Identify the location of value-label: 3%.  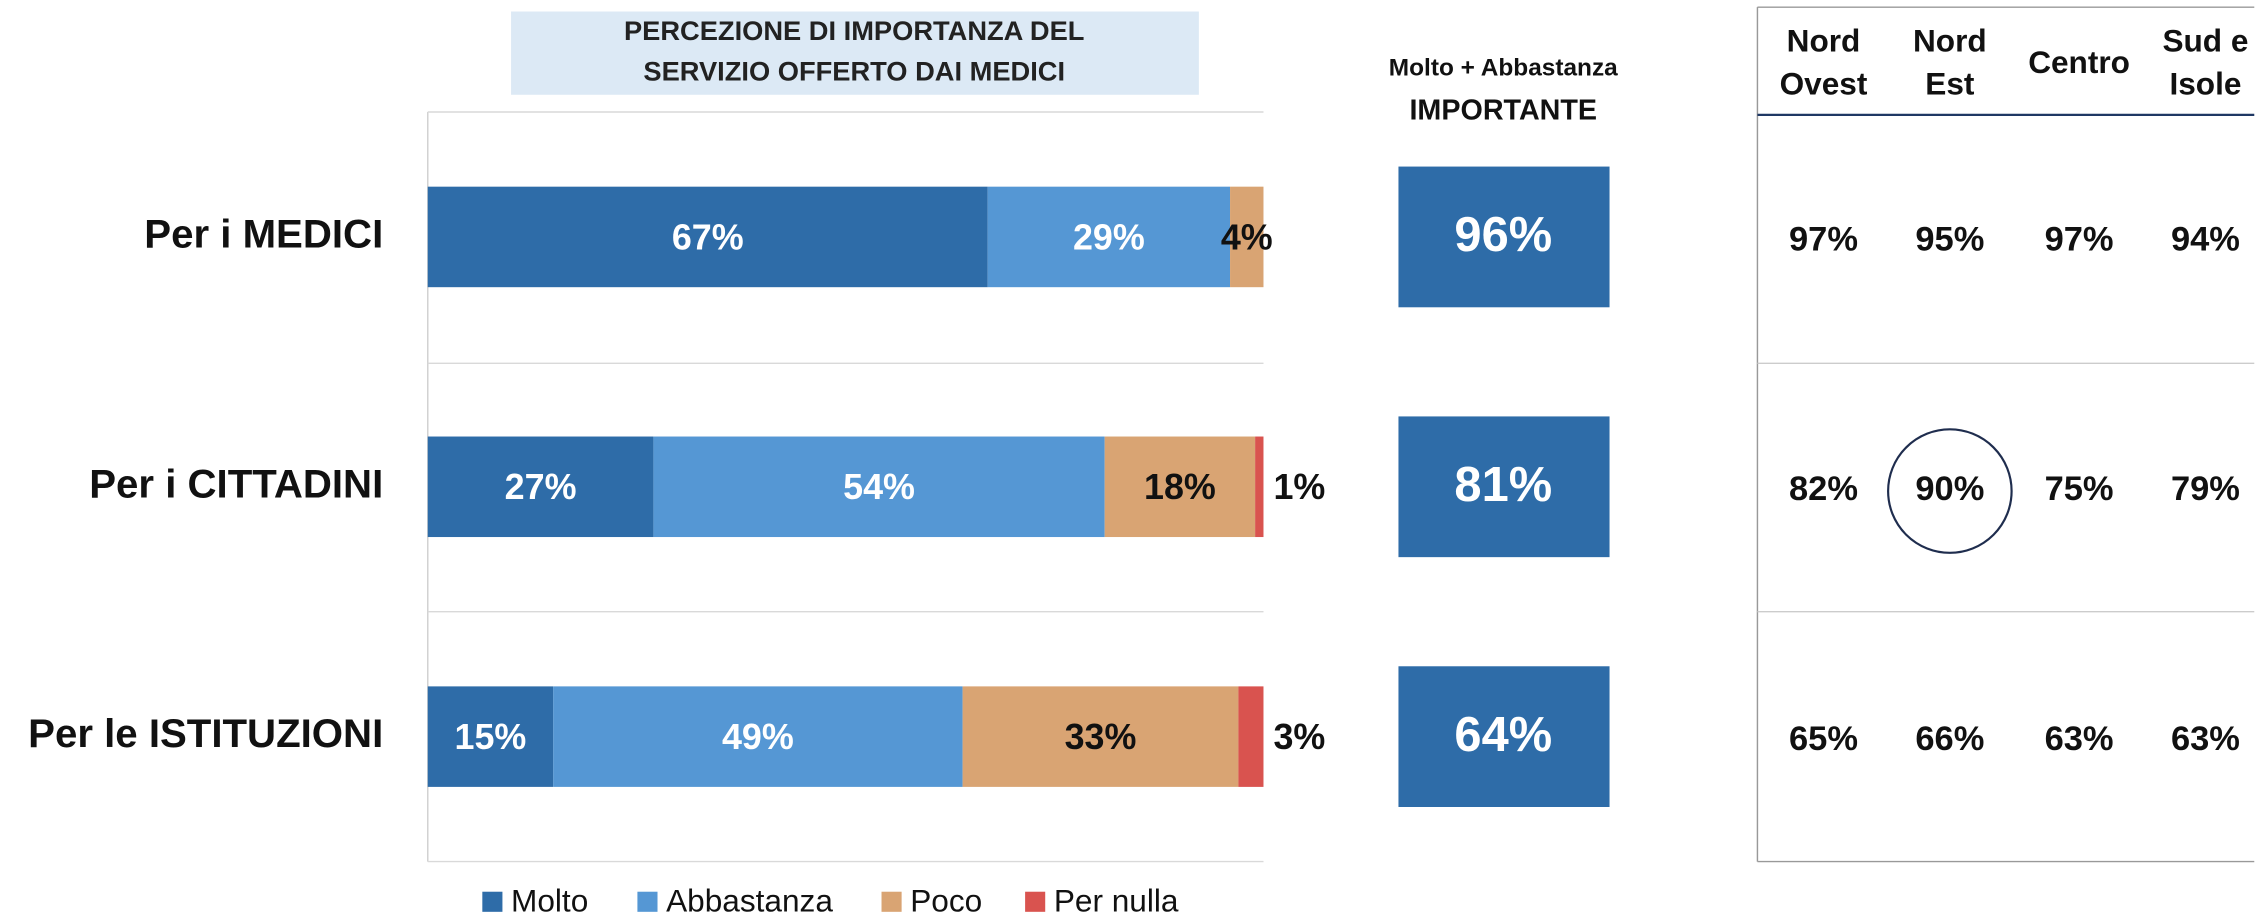
(1299, 737).